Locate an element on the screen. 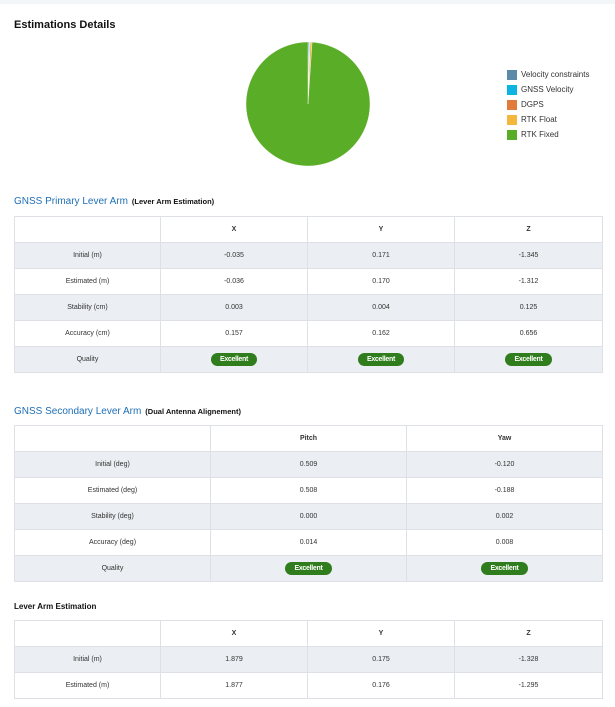 The height and width of the screenshot is (707, 615). legend-item: GNSS Velocity is located at coordinates (548, 89).